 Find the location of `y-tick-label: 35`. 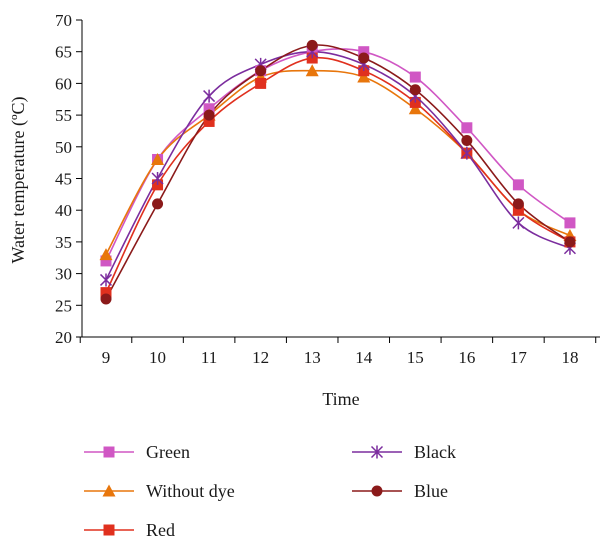

y-tick-label: 35 is located at coordinates (63, 242).